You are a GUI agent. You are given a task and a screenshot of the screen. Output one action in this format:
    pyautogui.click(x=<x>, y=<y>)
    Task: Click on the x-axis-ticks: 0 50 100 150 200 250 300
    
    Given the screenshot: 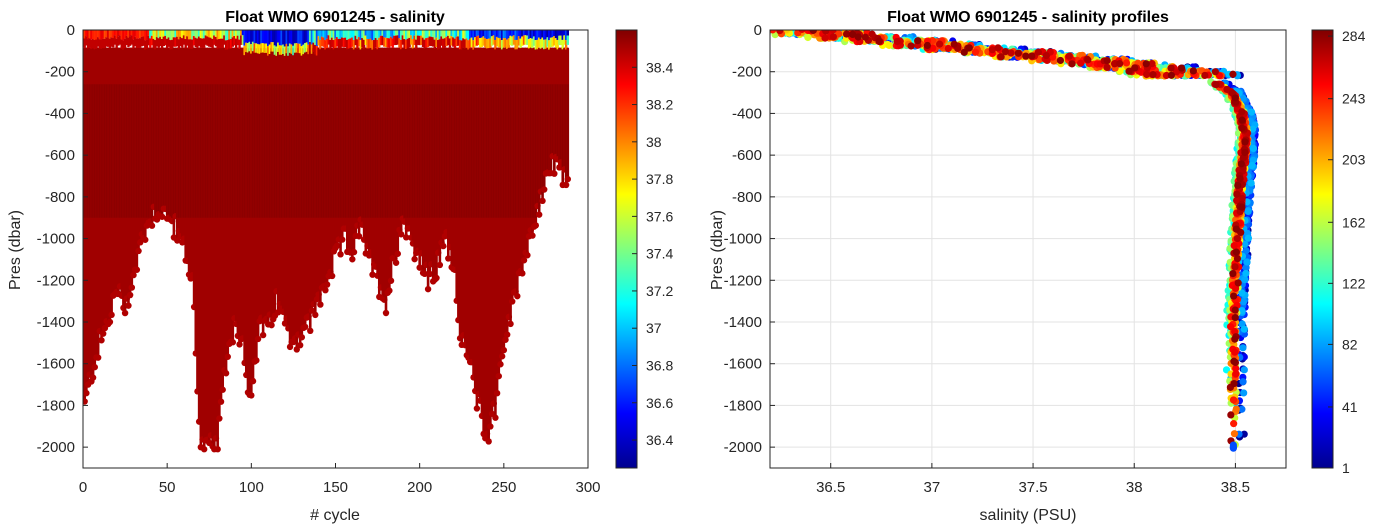 What is the action you would take?
    pyautogui.click(x=340, y=479)
    